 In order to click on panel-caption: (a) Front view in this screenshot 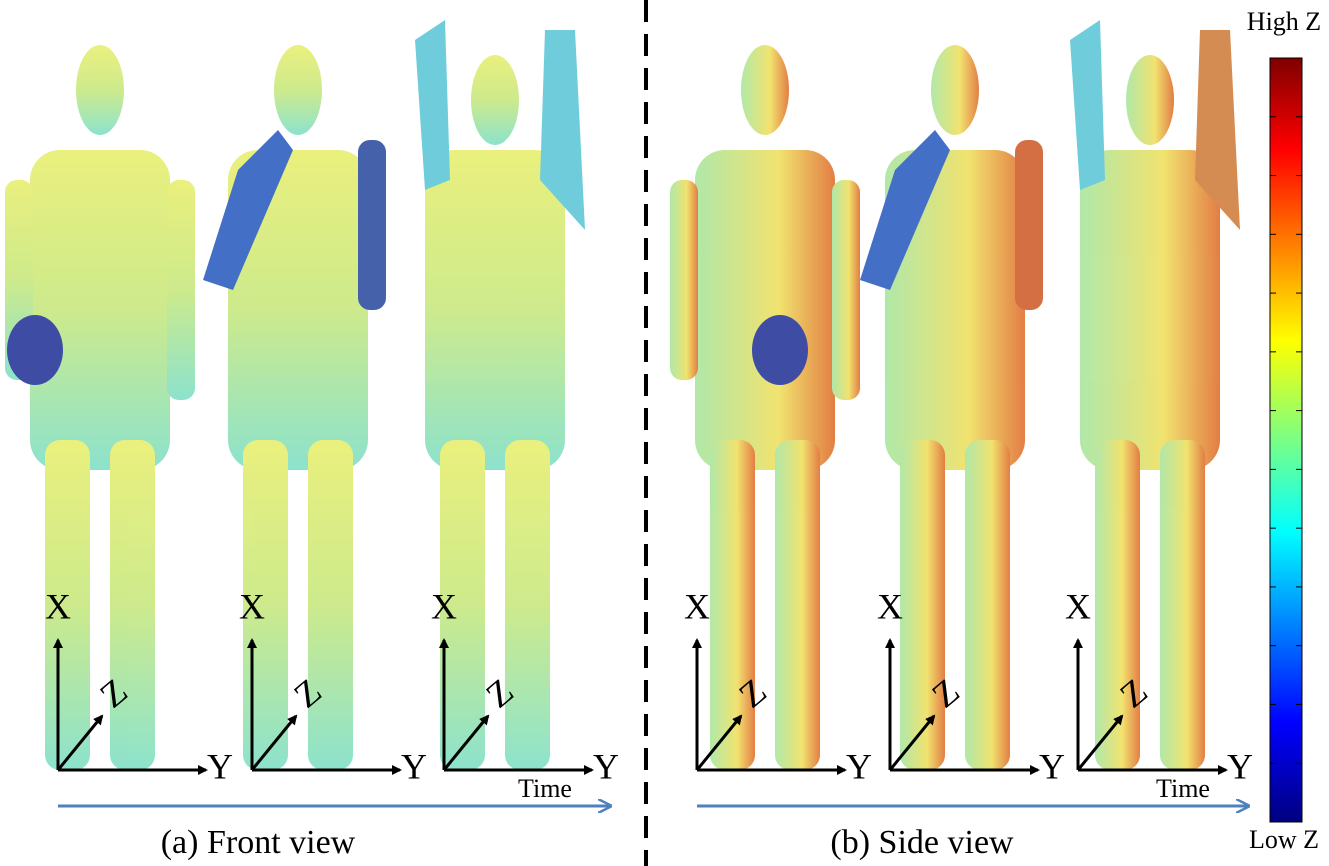, I will do `click(258, 842)`.